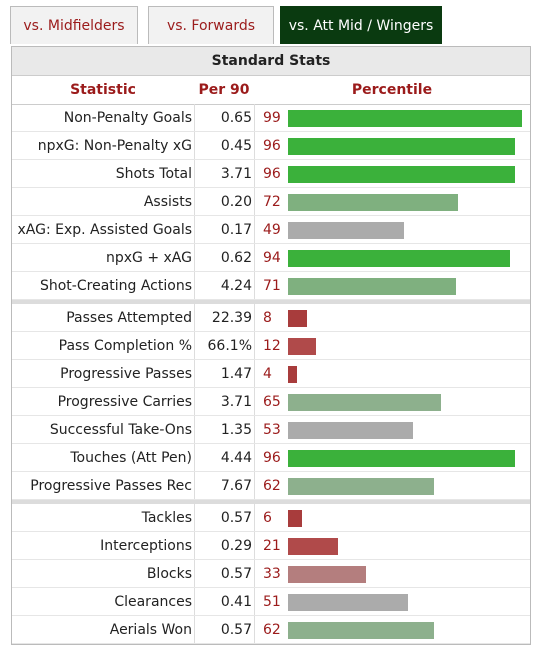 This screenshot has width=546, height=653. I want to click on statistic-label: Blocks, so click(169, 574).